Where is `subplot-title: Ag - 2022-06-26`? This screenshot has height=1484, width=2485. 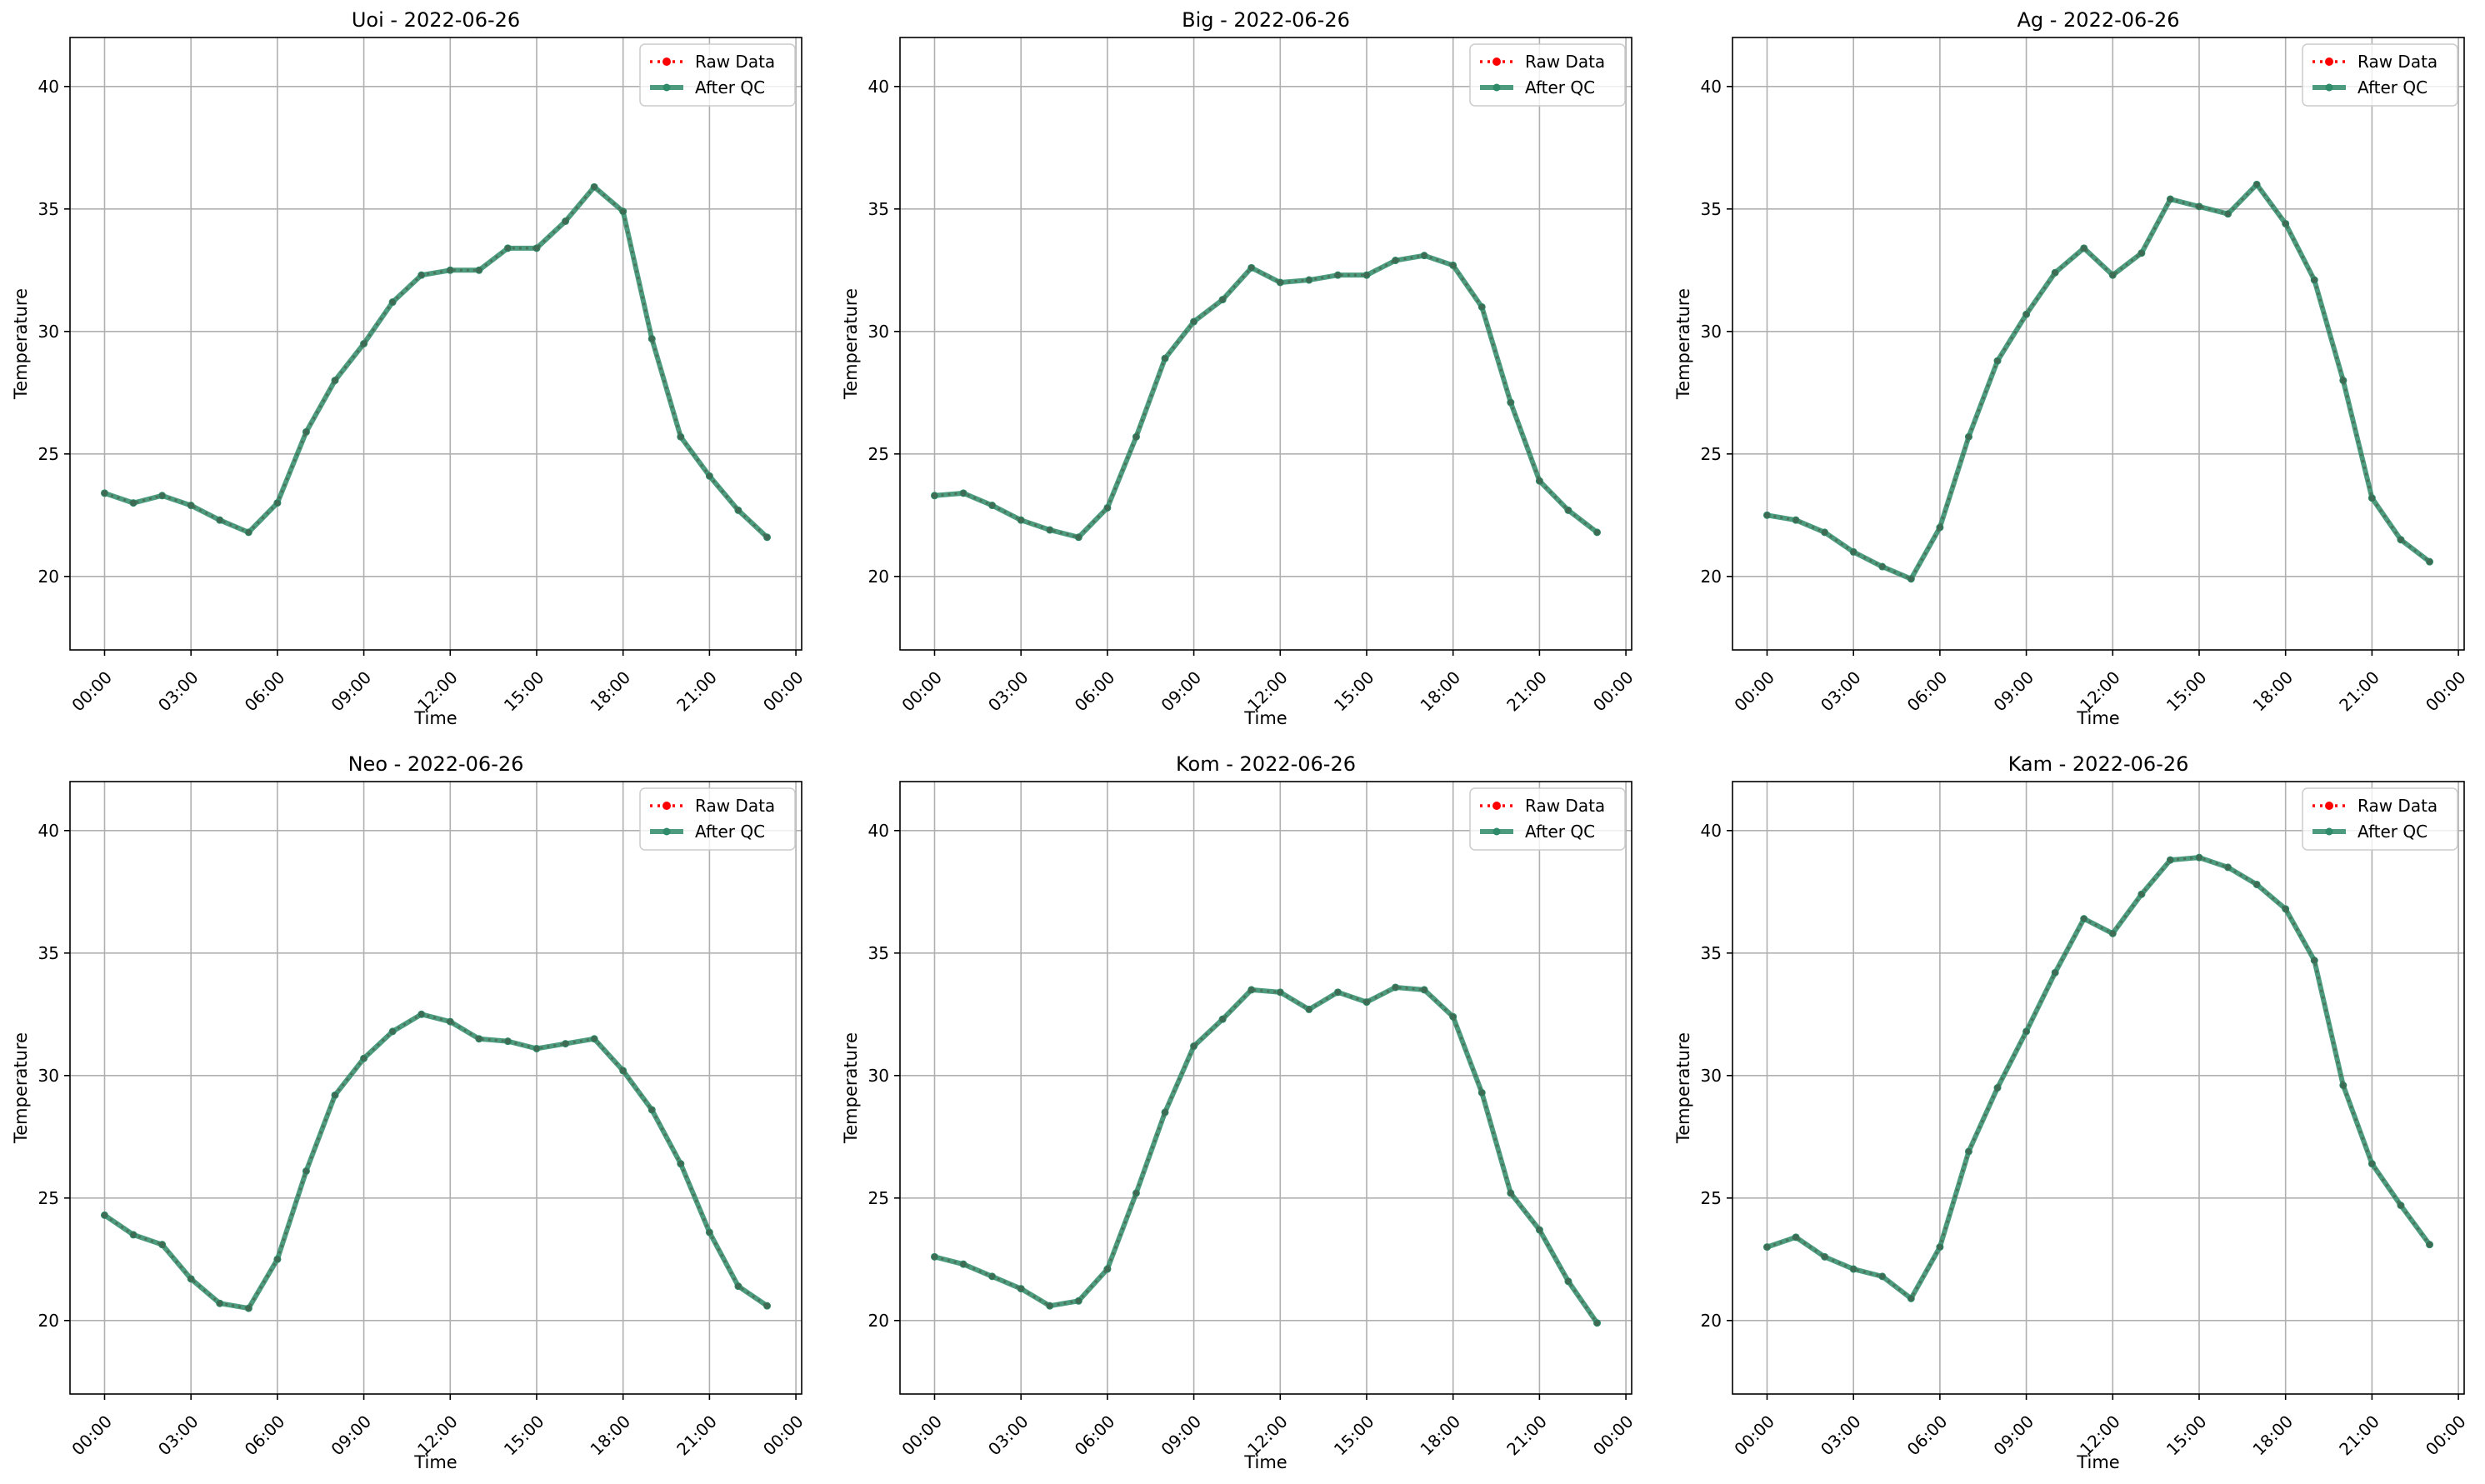 subplot-title: Ag - 2022-06-26 is located at coordinates (2098, 20).